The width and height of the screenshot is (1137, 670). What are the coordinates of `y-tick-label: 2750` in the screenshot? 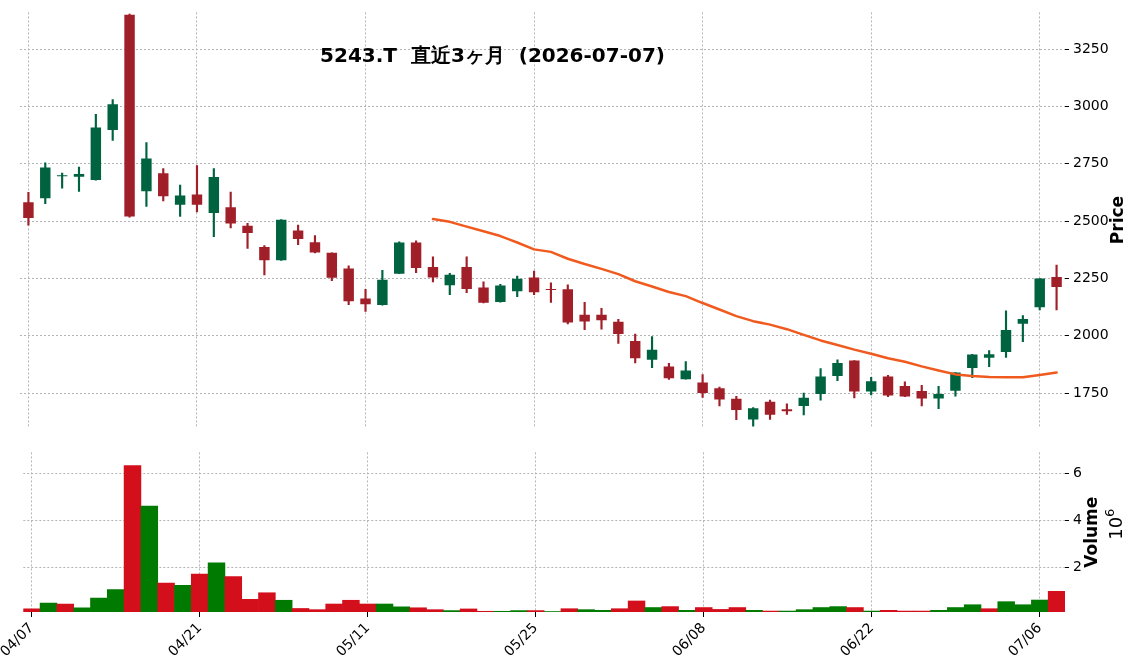 It's located at (1091, 162).